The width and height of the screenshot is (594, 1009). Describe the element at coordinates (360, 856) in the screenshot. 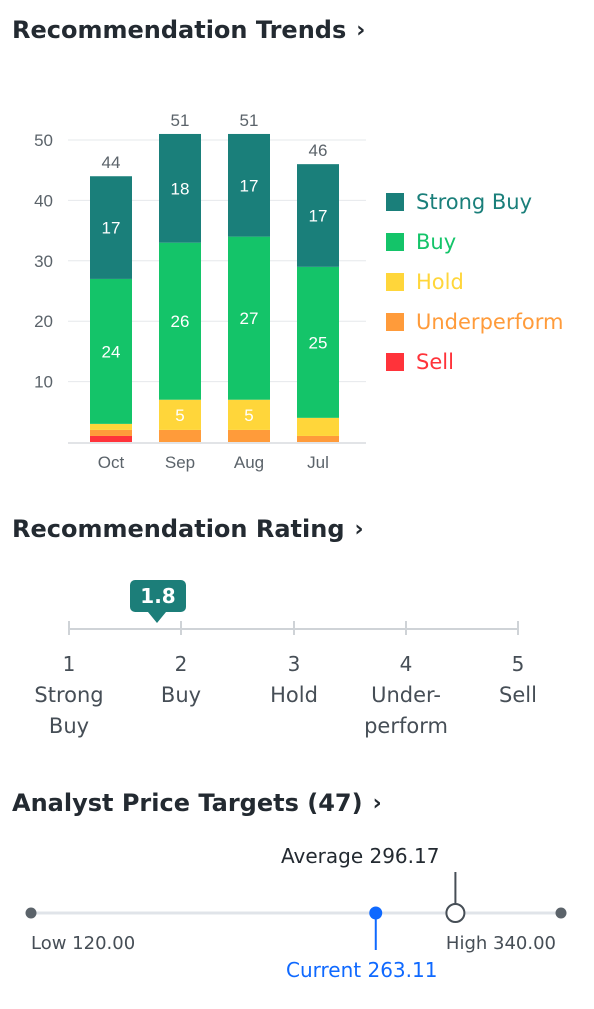

I see `average-target-label: Average 296.17` at that location.